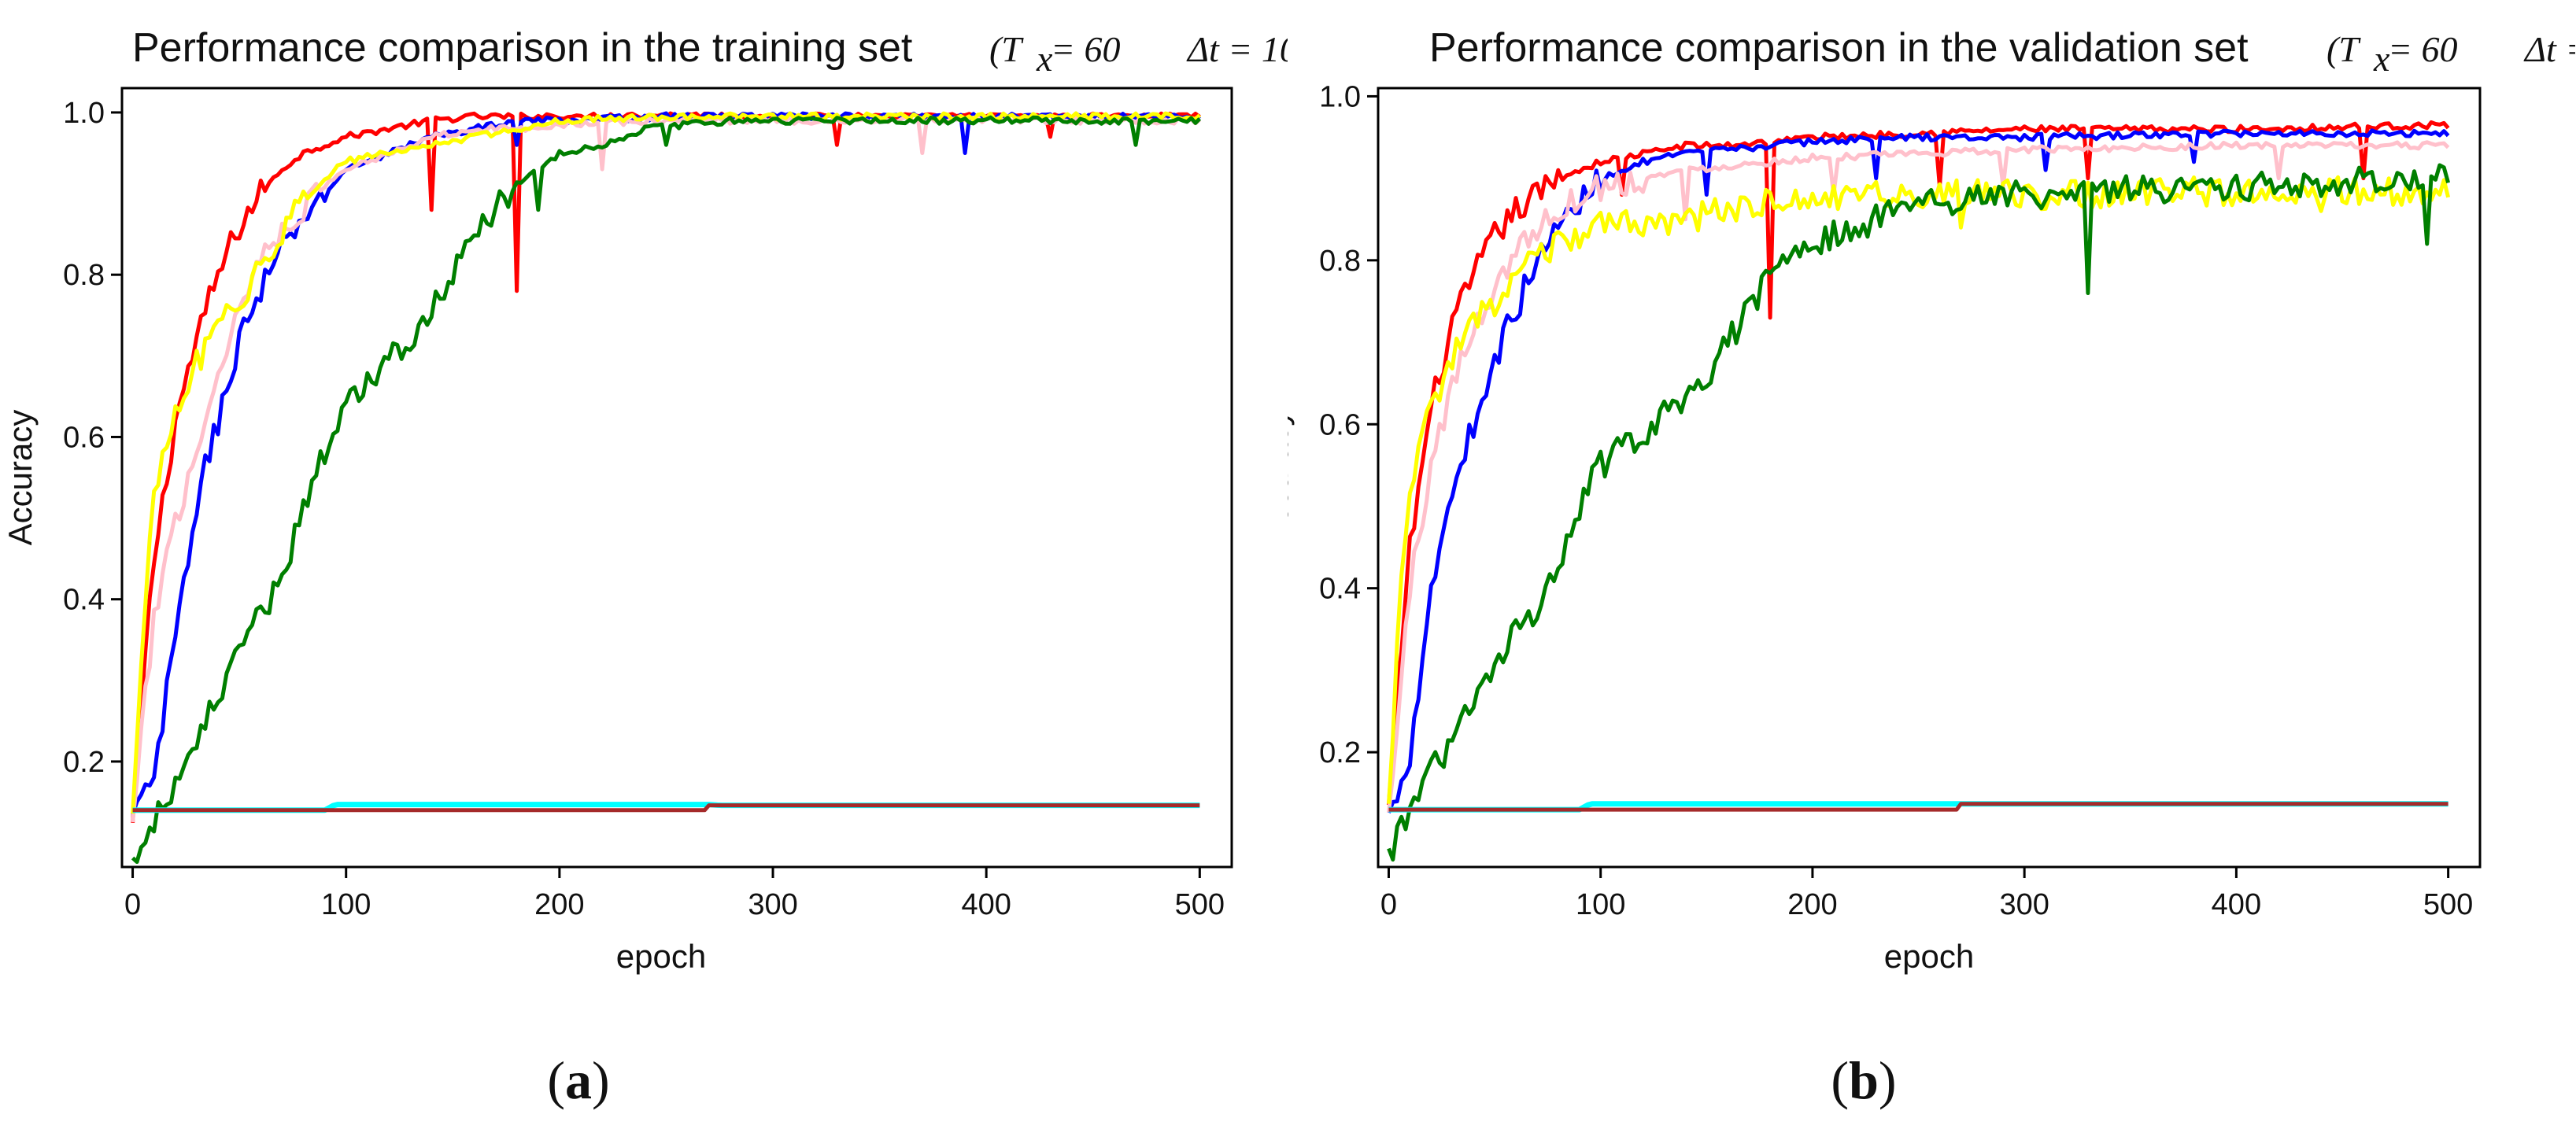 This screenshot has height=1140, width=2576. I want to click on panel-label: (b), so click(1863, 1080).